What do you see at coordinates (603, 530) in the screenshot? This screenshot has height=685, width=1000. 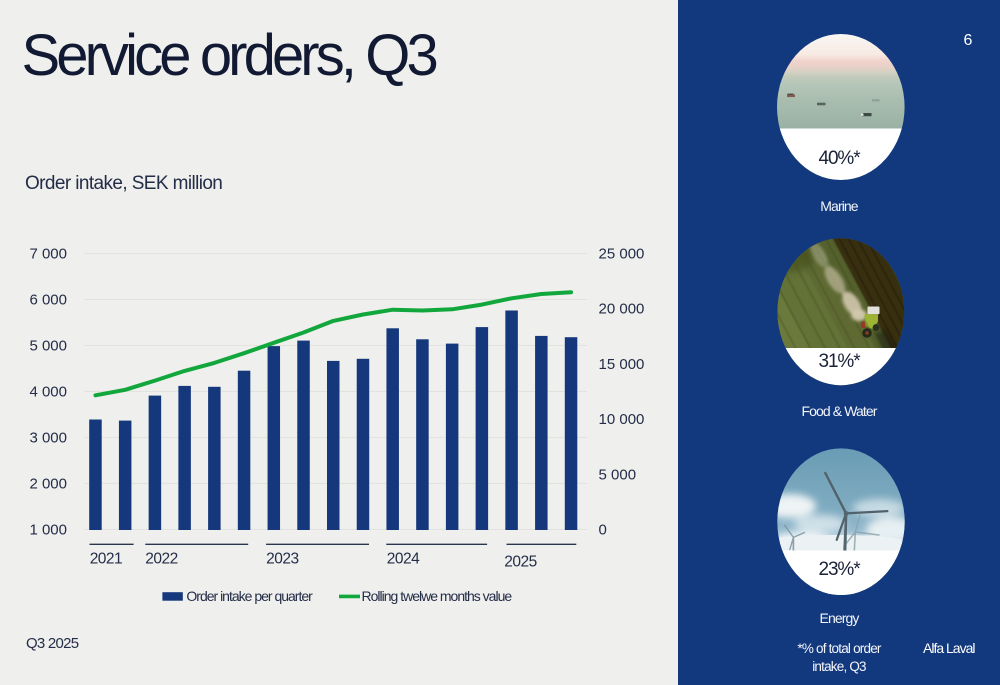 I see `svg-text: 0` at bounding box center [603, 530].